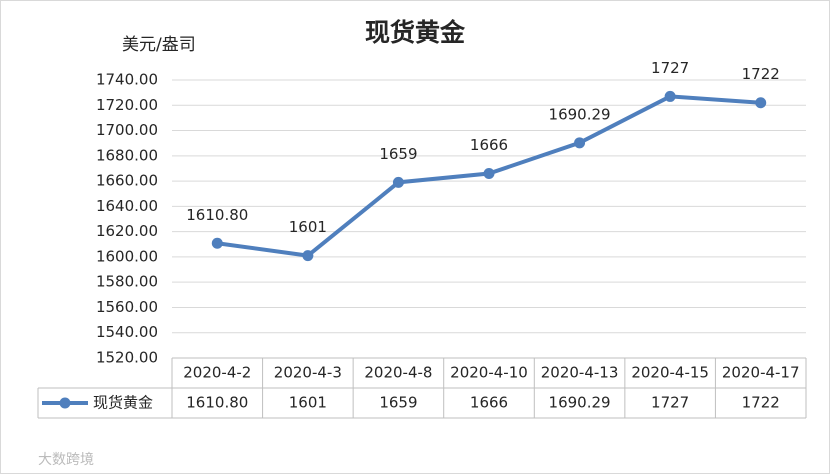  Describe the element at coordinates (127, 105) in the screenshot. I see `y-tick-label: 1720.00` at that location.